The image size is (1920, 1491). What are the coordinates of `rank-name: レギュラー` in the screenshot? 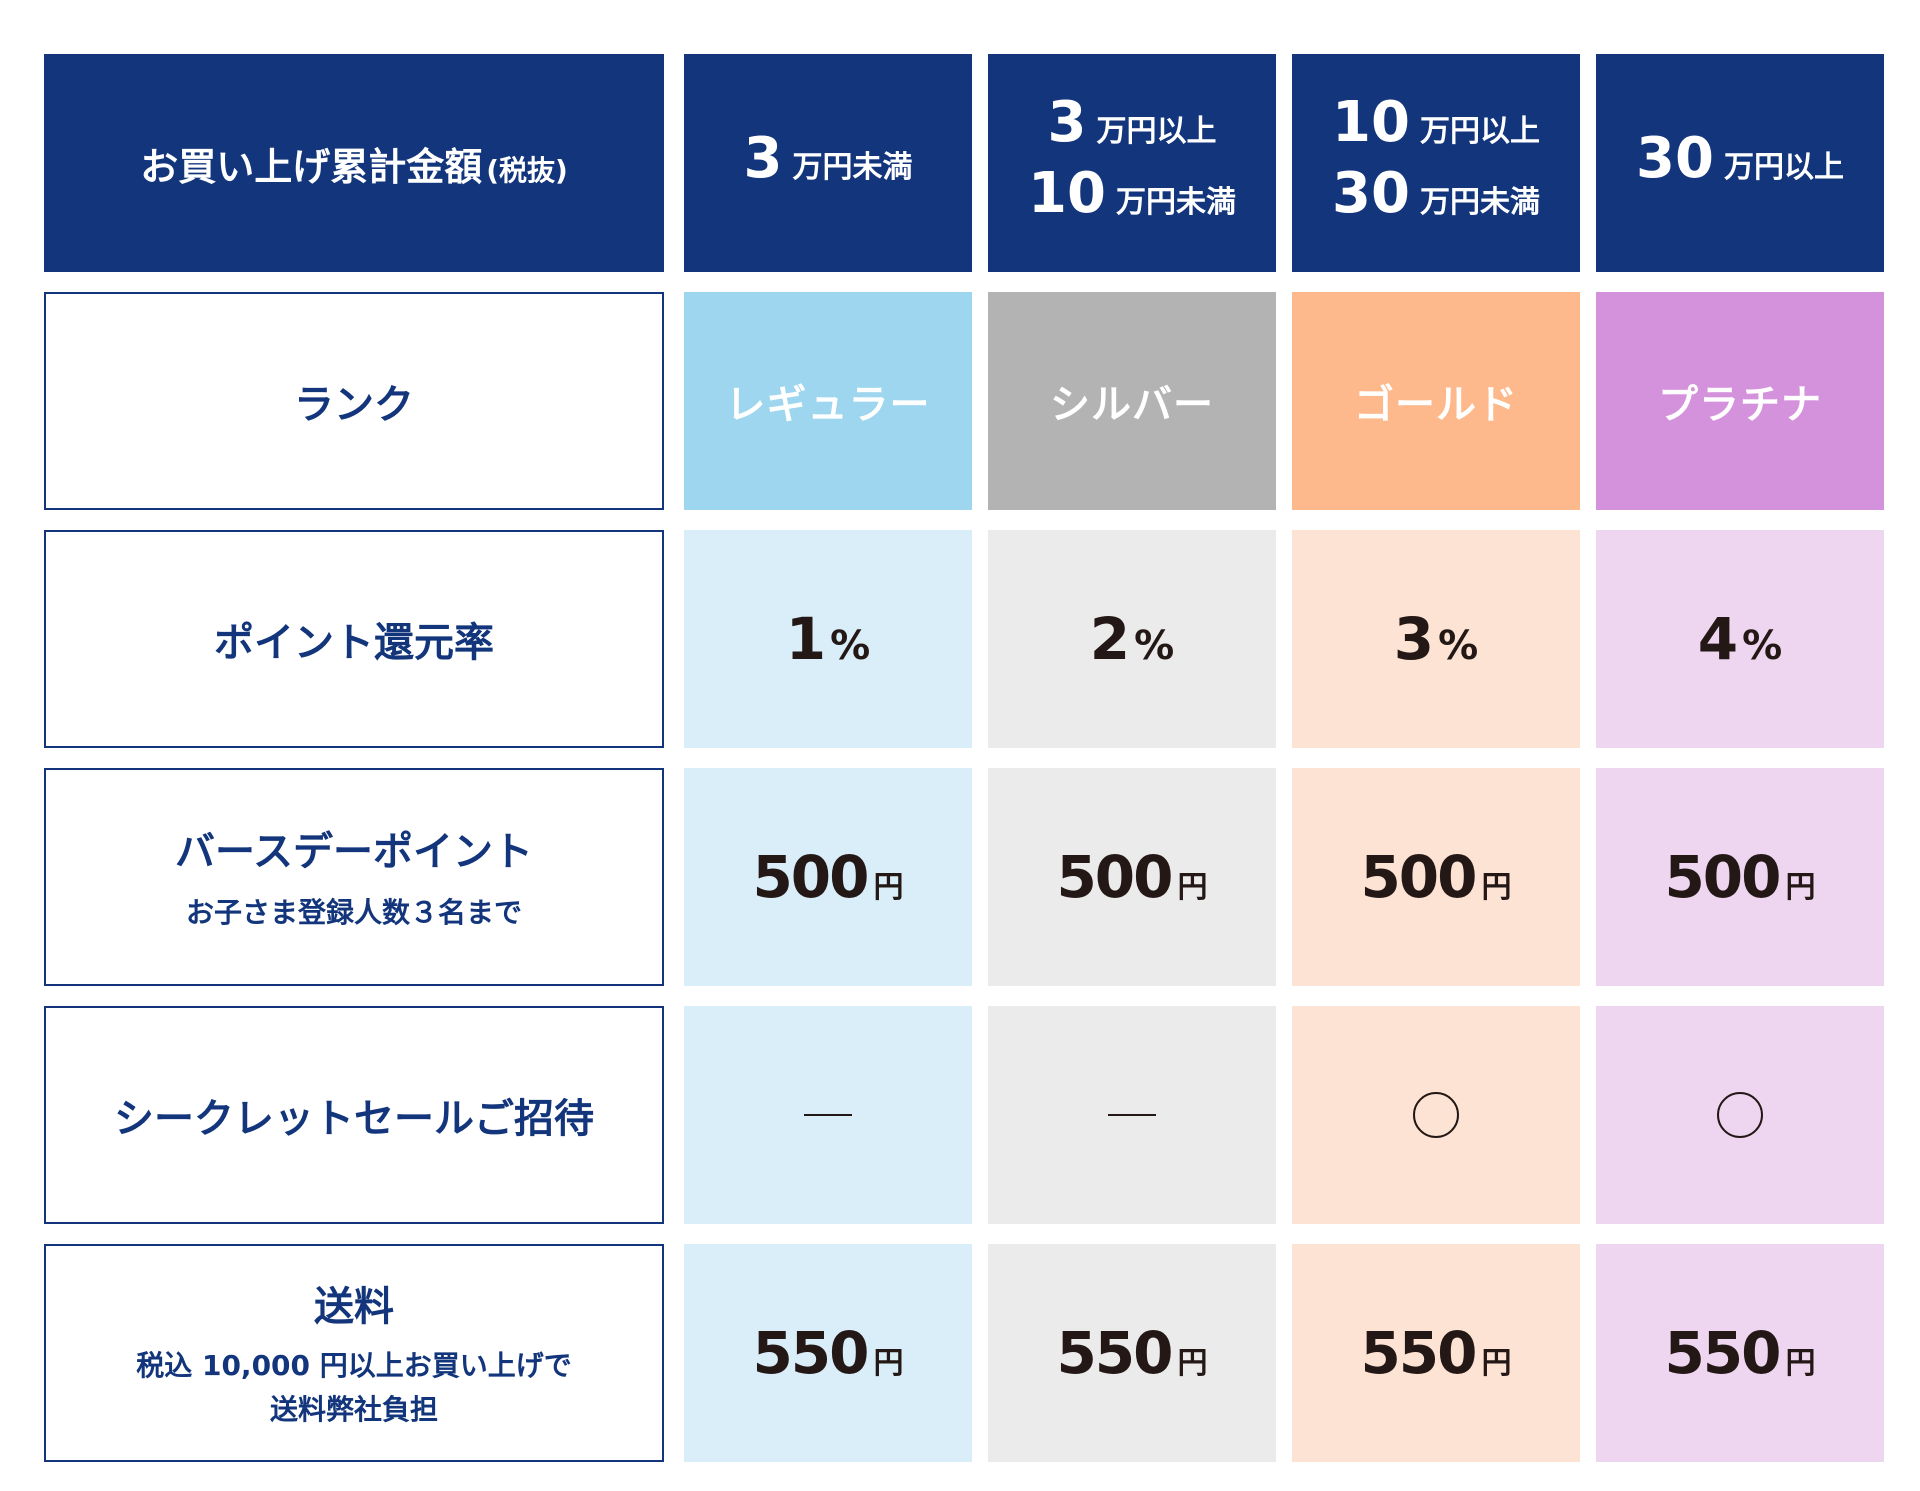 It's located at (828, 405).